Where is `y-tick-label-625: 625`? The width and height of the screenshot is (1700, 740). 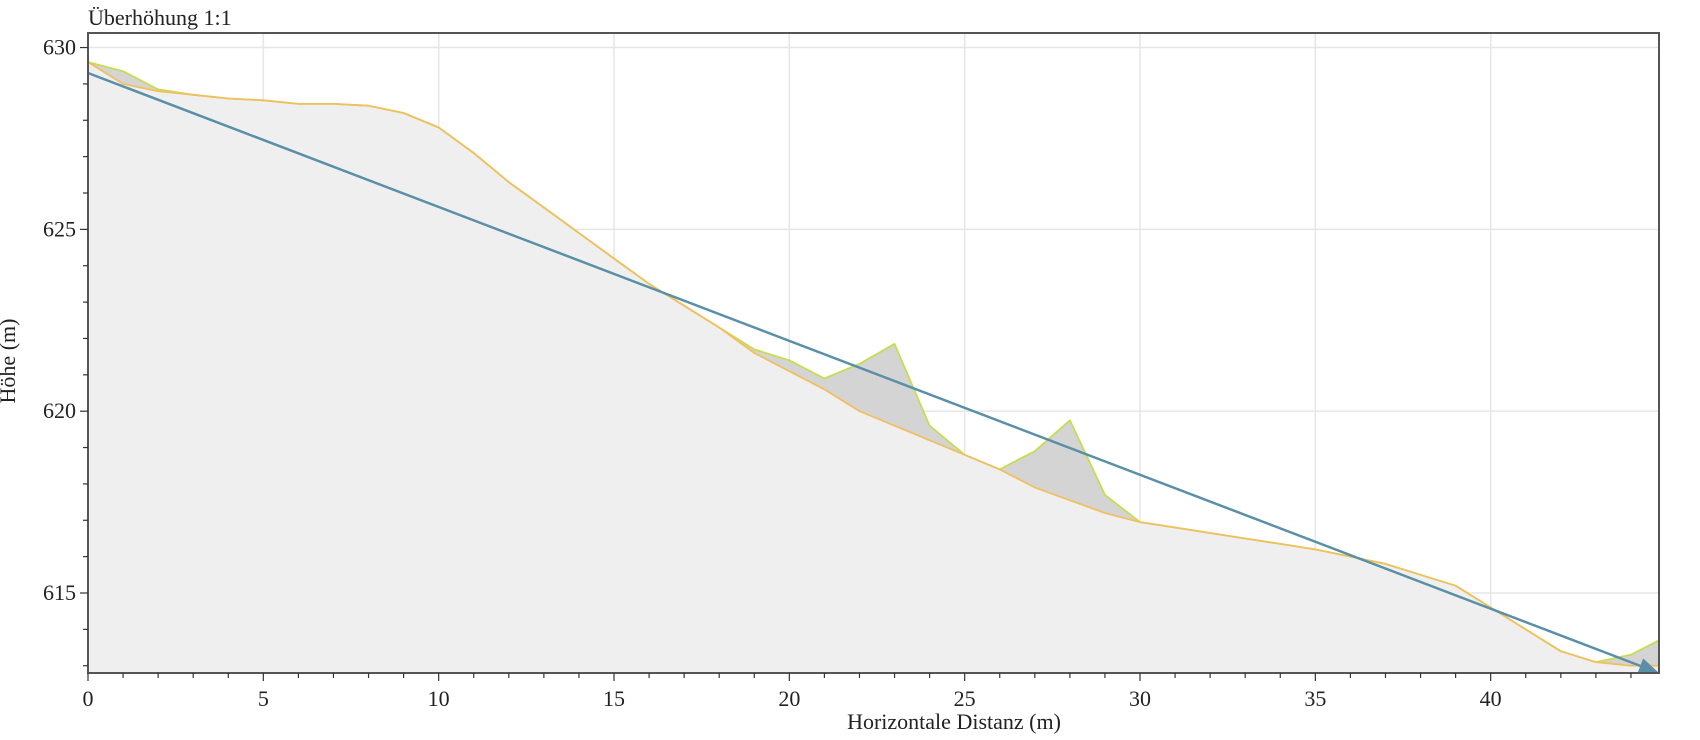 y-tick-label-625: 625 is located at coordinates (59, 228).